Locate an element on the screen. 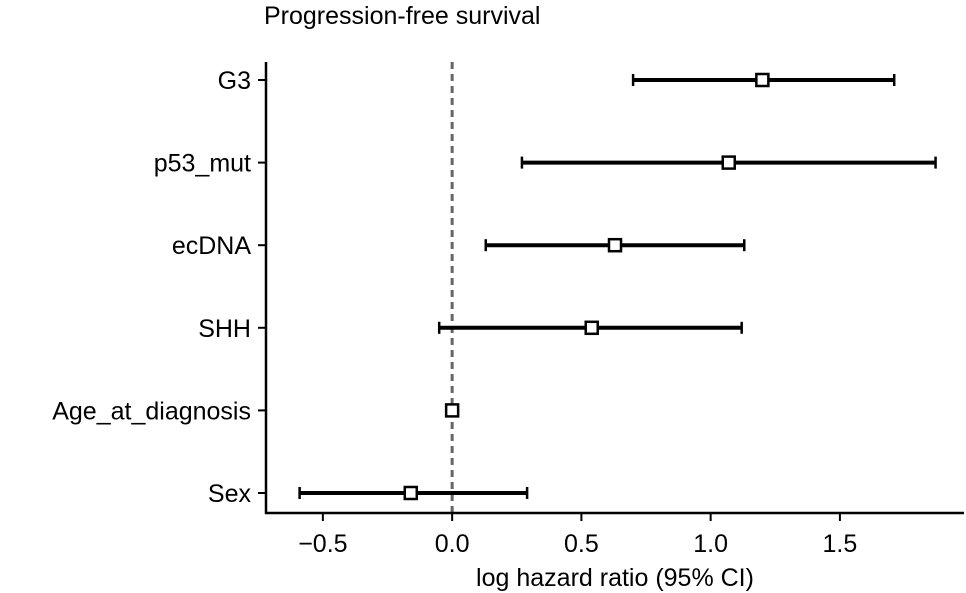 This screenshot has width=966, height=593. y-tick-label: p53_mut is located at coordinates (202, 164).